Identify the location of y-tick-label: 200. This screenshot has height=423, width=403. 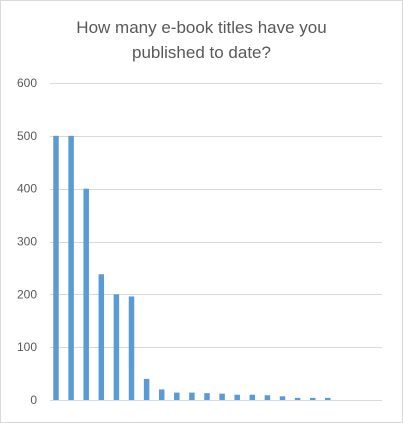
(27, 294).